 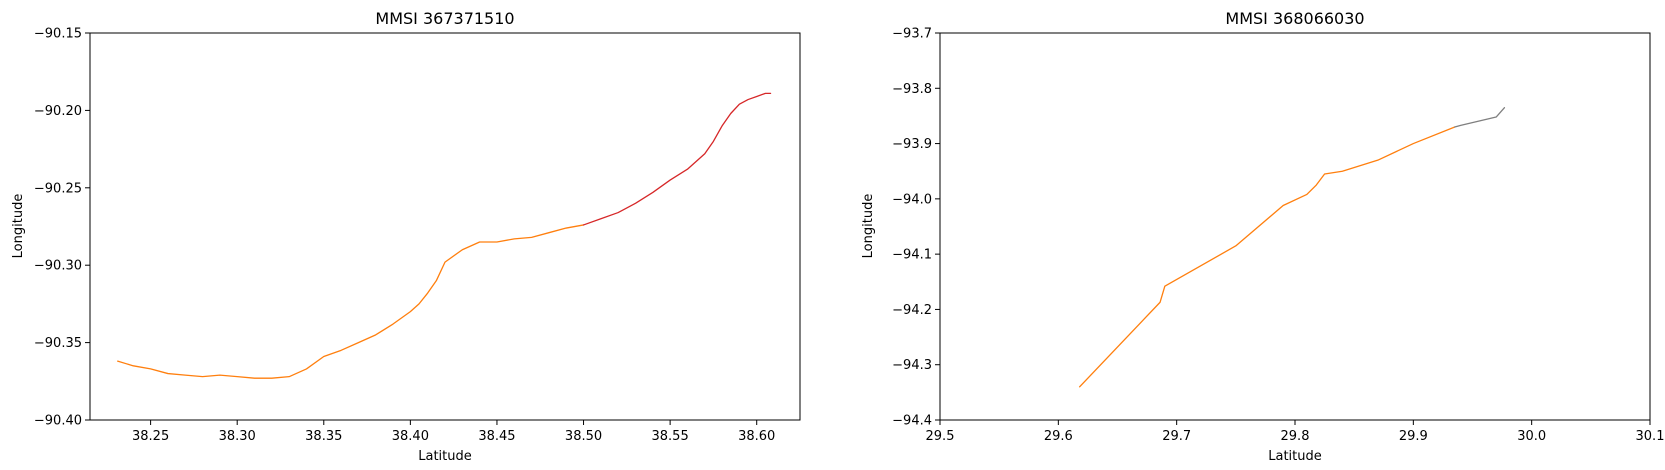 What do you see at coordinates (323, 436) in the screenshot?
I see `x-tick-label: 38.35` at bounding box center [323, 436].